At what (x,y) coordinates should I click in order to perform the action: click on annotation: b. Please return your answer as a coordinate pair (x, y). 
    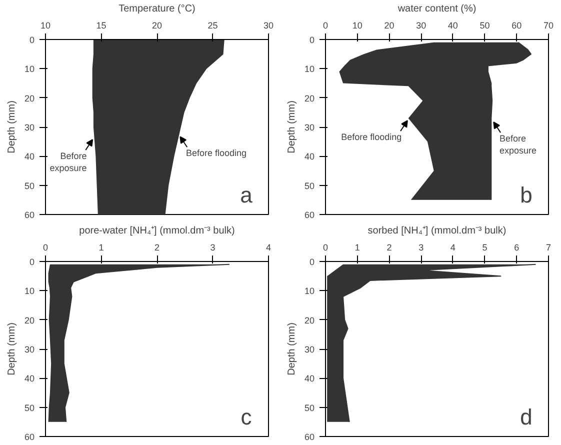
    Looking at the image, I should click on (526, 195).